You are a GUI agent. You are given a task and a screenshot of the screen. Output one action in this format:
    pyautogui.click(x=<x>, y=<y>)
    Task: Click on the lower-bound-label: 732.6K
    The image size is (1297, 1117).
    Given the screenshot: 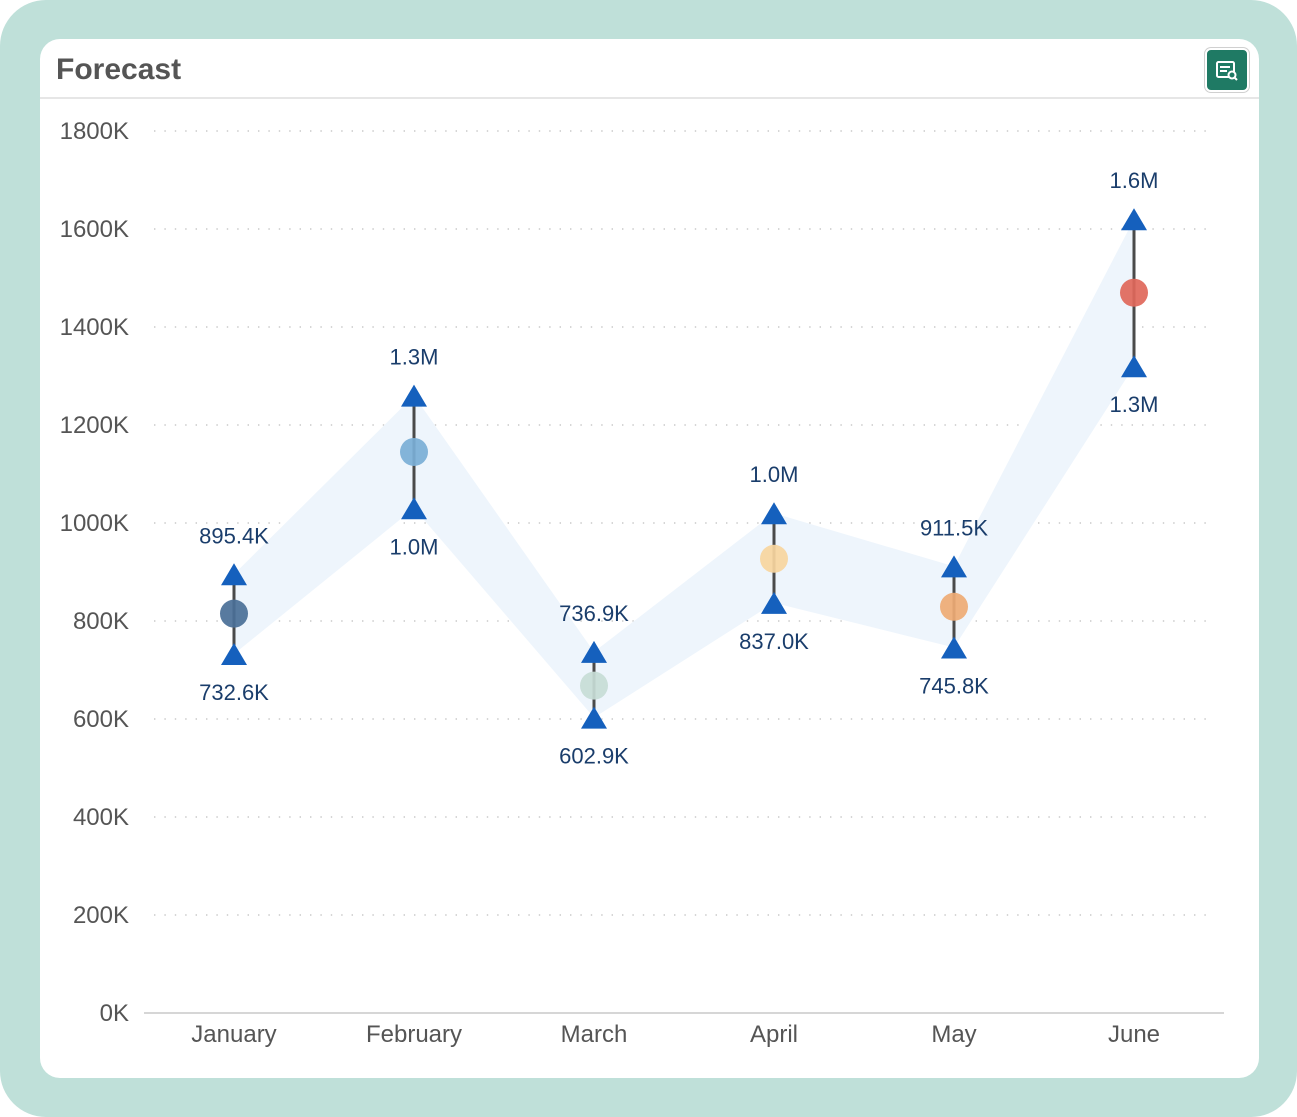 What is the action you would take?
    pyautogui.click(x=234, y=692)
    